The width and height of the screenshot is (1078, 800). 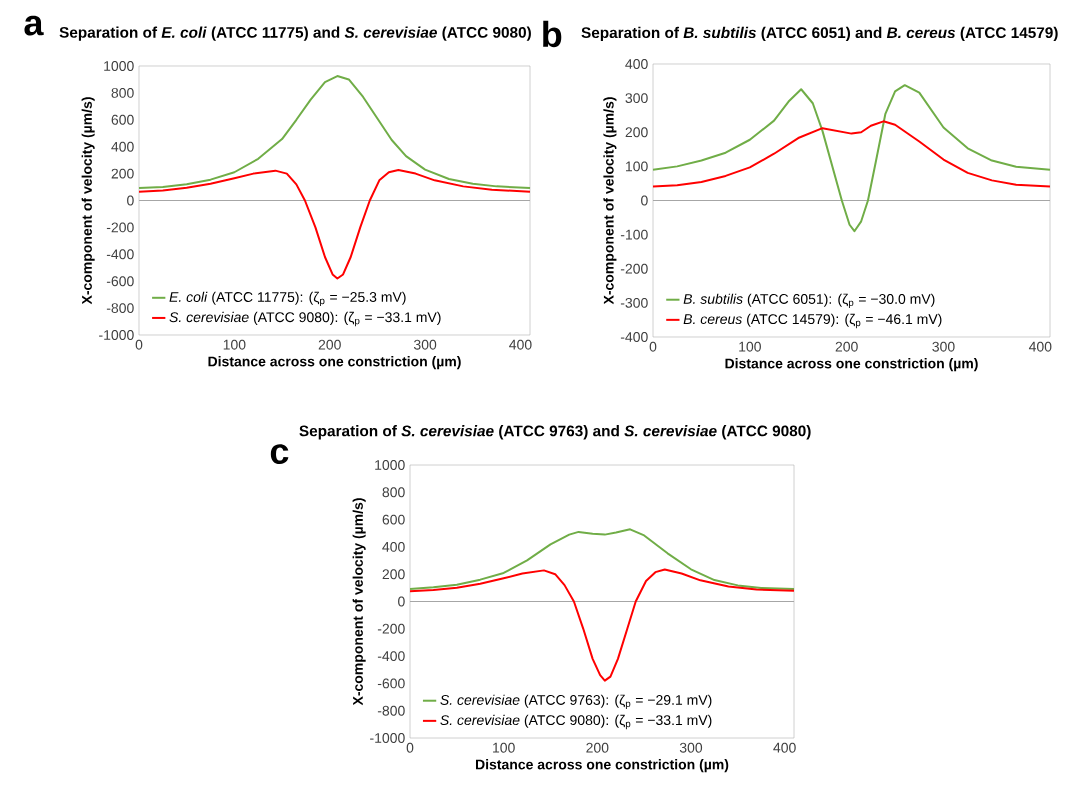 What do you see at coordinates (576, 702) in the screenshot?
I see `legend-label: S. cerevisiae (ATCC 9763): (ζ$_{p}$ = −29.1 mV)` at bounding box center [576, 702].